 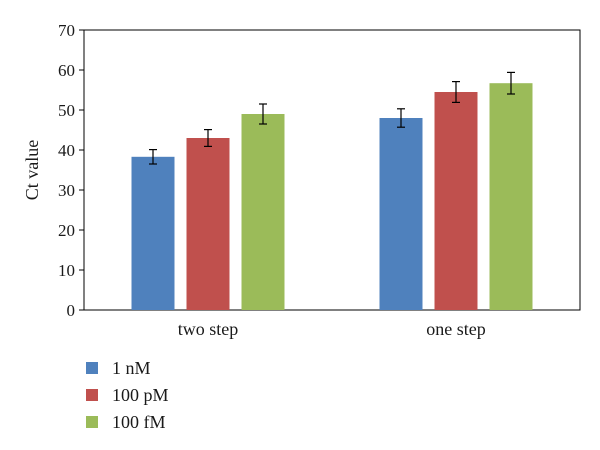 What do you see at coordinates (66, 30) in the screenshot?
I see `y-tick-label: 70` at bounding box center [66, 30].